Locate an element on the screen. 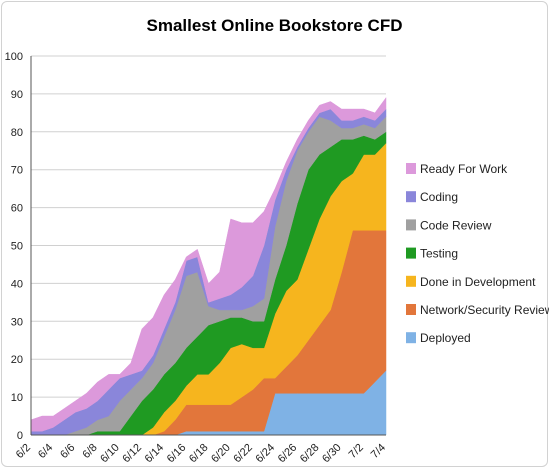  x-tick-label: 6/14 is located at coordinates (155, 454).